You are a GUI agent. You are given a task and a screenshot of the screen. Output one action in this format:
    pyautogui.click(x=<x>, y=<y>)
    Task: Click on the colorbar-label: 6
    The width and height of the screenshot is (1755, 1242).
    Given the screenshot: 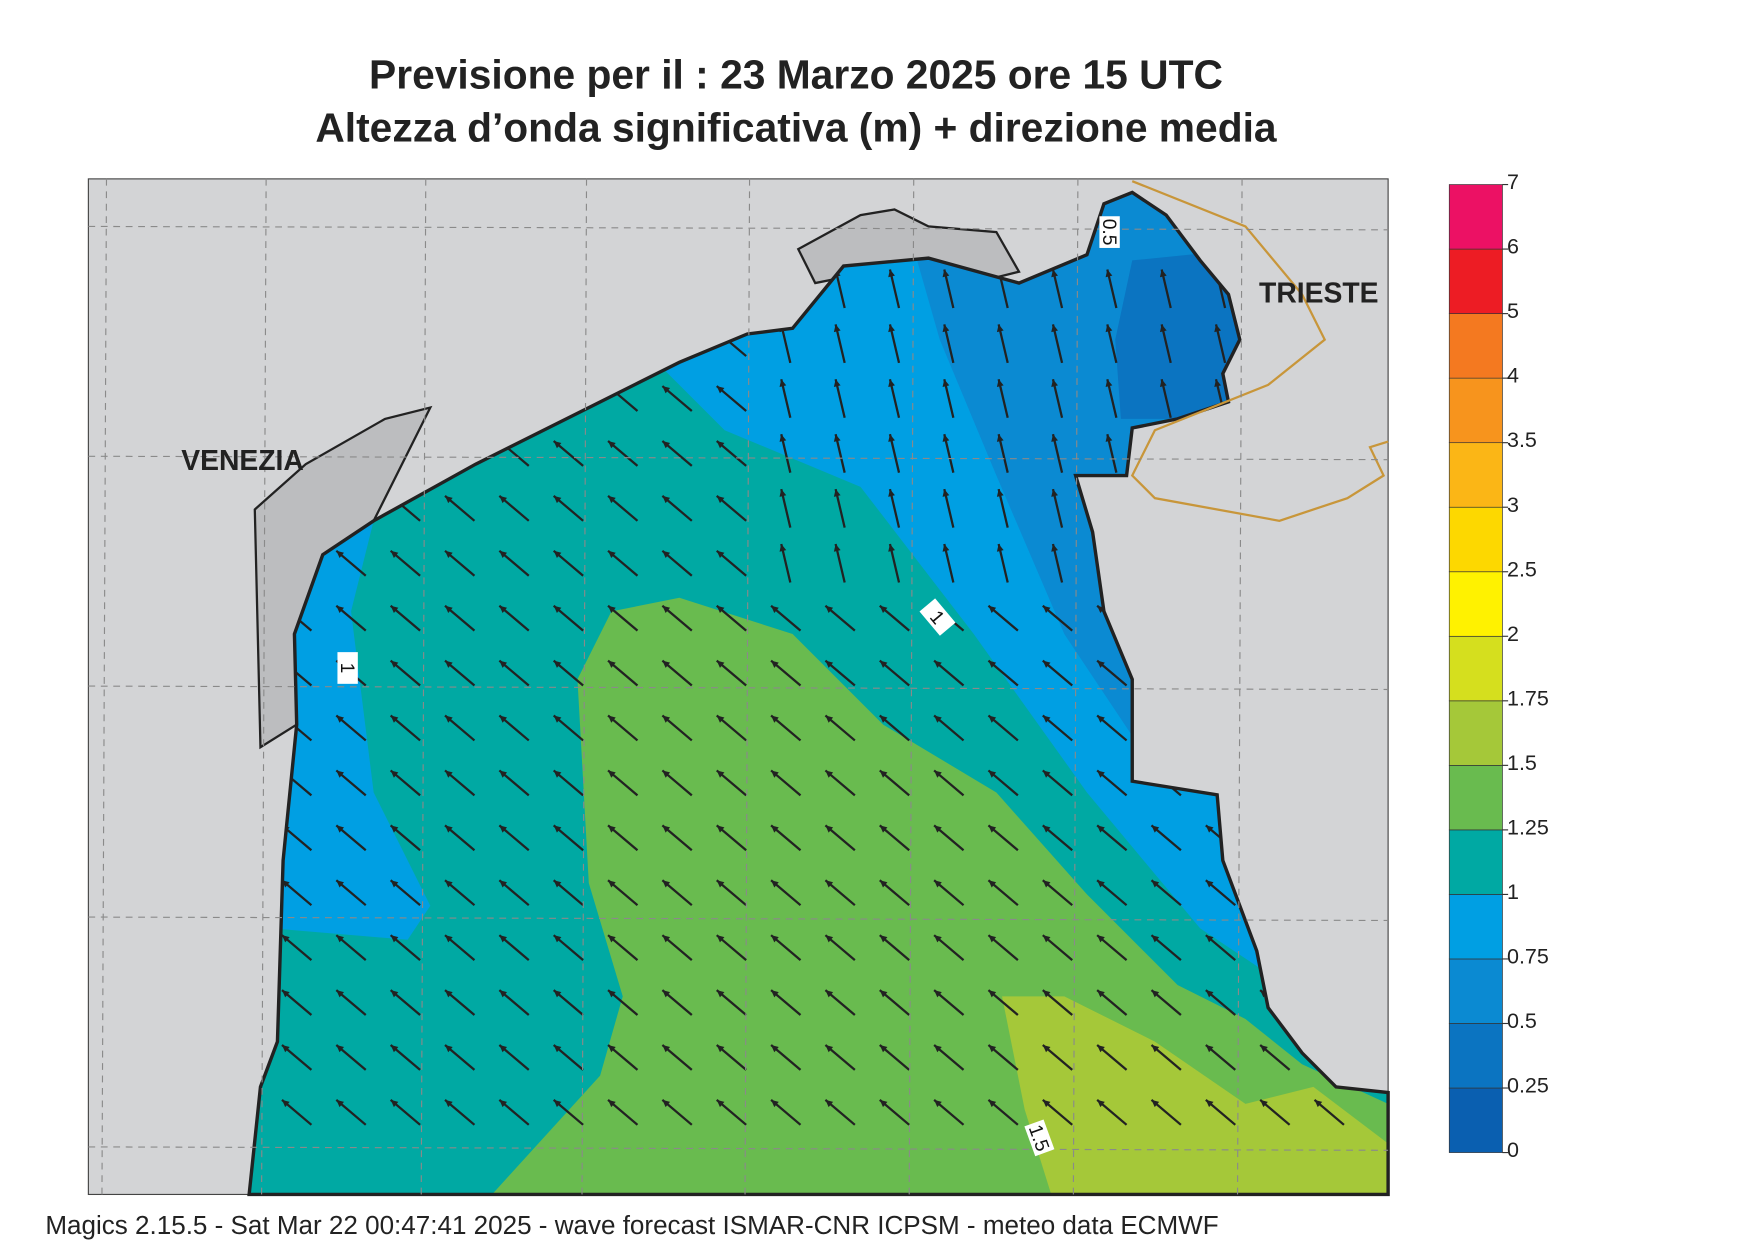 What is the action you would take?
    pyautogui.click(x=1513, y=247)
    